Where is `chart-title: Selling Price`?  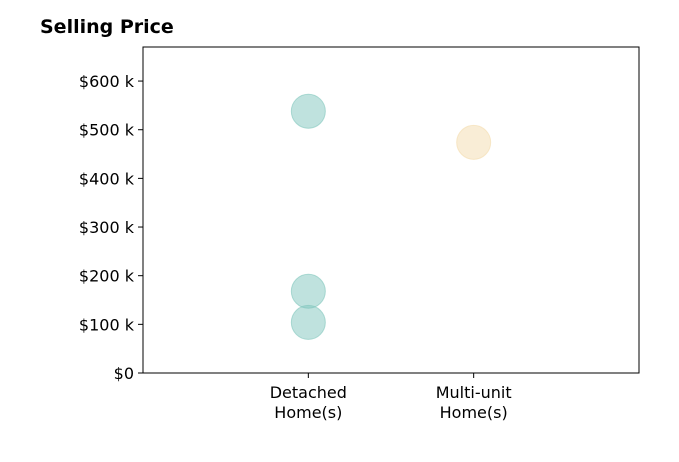 chart-title: Selling Price is located at coordinates (107, 27).